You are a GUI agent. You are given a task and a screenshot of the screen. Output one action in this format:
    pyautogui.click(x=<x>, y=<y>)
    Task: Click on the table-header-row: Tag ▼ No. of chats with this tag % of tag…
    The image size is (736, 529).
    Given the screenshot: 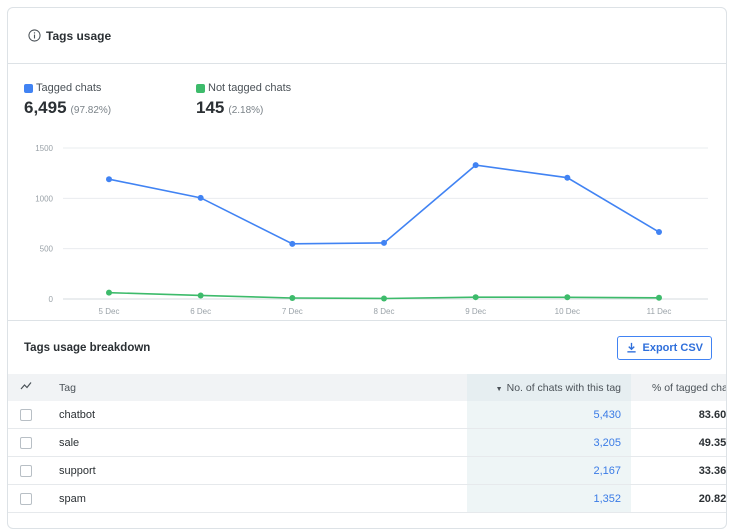 What is the action you would take?
    pyautogui.click(x=367, y=387)
    